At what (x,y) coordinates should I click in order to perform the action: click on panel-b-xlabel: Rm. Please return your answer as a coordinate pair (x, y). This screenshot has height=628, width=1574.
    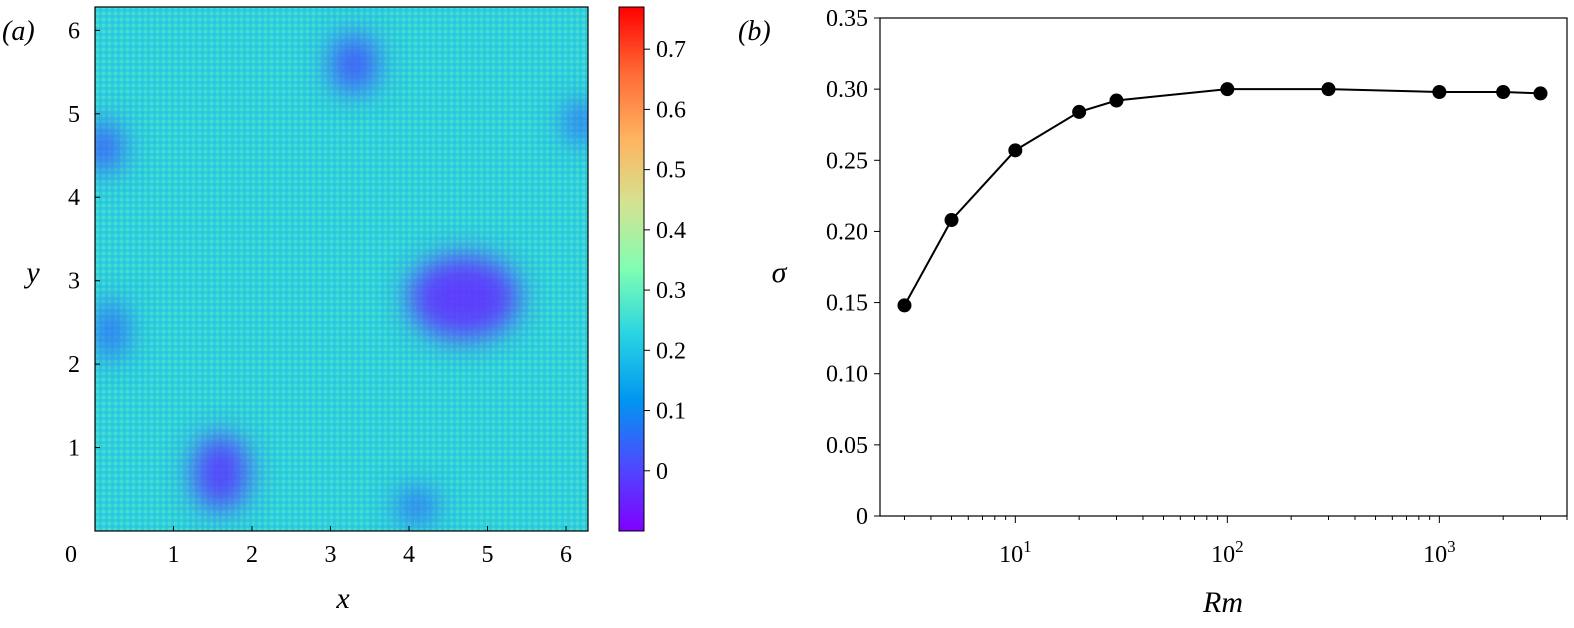
    Looking at the image, I should click on (1222, 602).